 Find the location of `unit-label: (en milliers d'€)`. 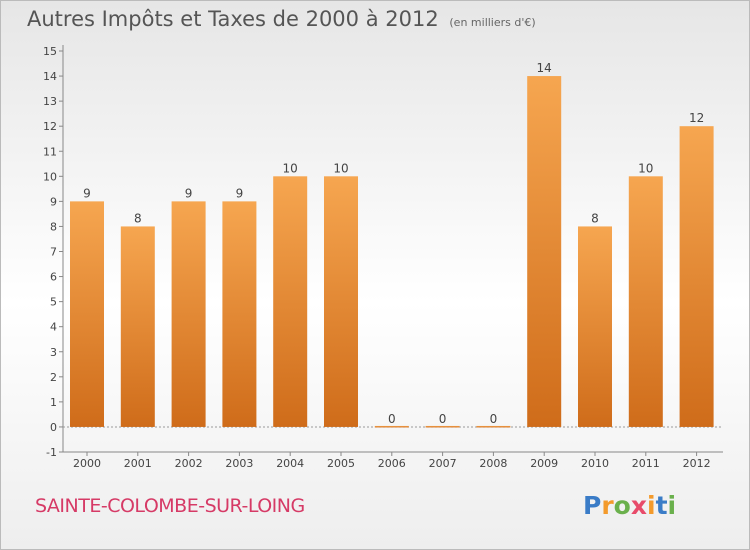

unit-label: (en milliers d'€) is located at coordinates (492, 22).